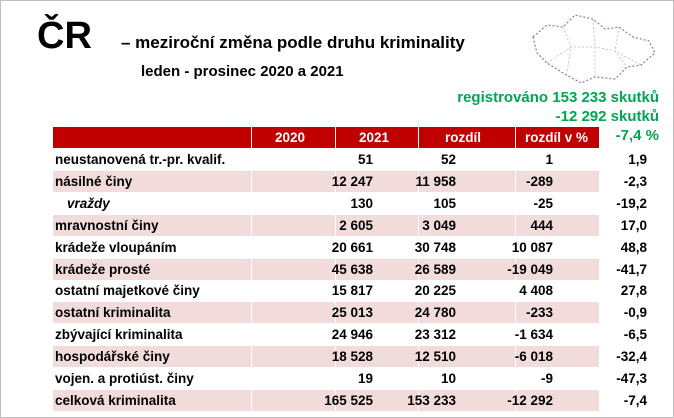  What do you see at coordinates (365, 159) in the screenshot?
I see `cell-value: 51` at bounding box center [365, 159].